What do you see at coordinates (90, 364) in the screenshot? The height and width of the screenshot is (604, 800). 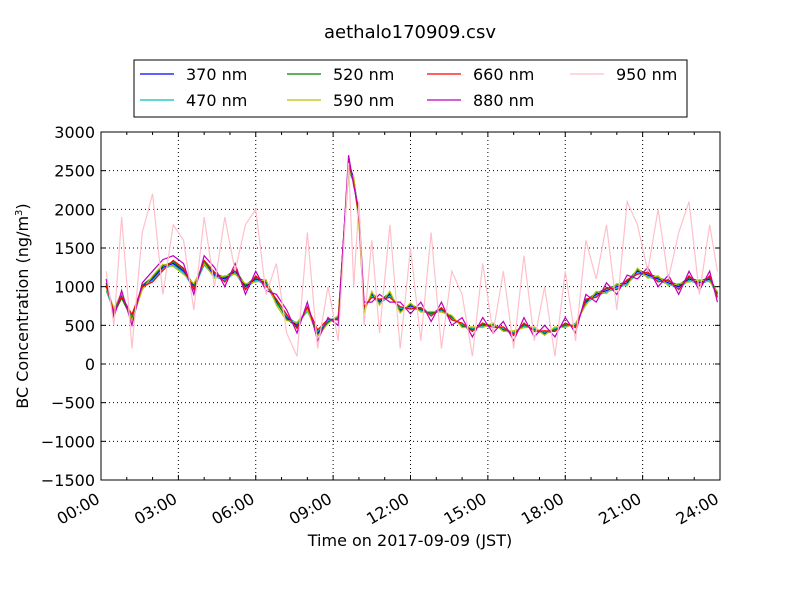 I see `y-tick-label: 0` at bounding box center [90, 364].